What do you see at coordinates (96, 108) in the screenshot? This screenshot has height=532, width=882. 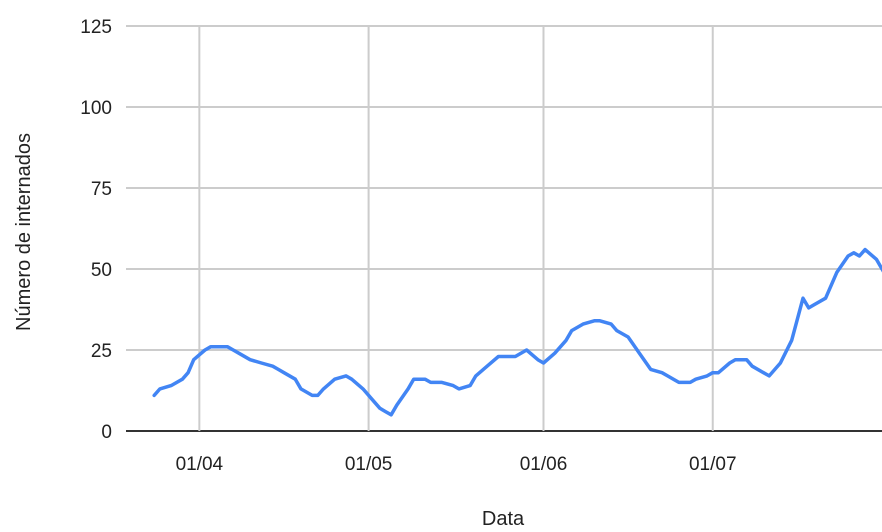 I see `y-tick-label: 100` at bounding box center [96, 108].